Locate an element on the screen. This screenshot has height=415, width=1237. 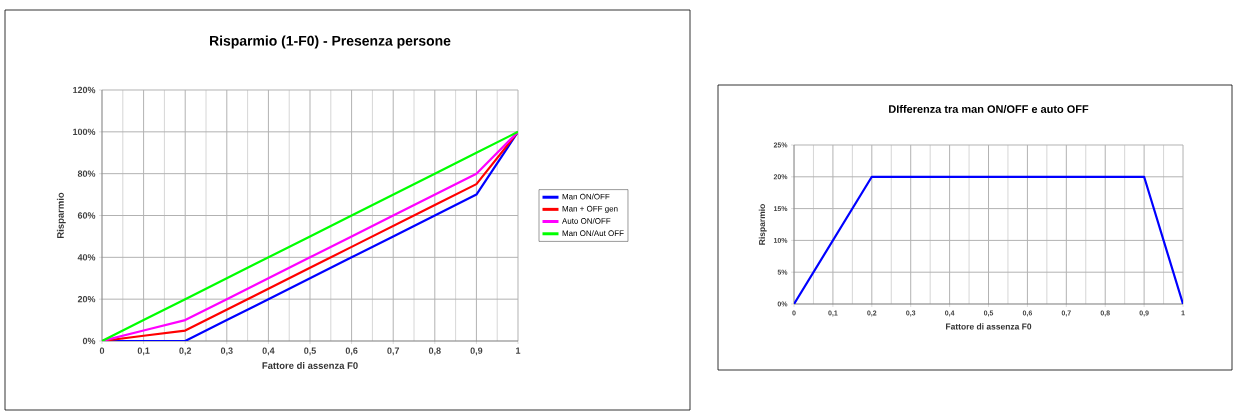
y-tick-label: 0% is located at coordinates (89, 341).